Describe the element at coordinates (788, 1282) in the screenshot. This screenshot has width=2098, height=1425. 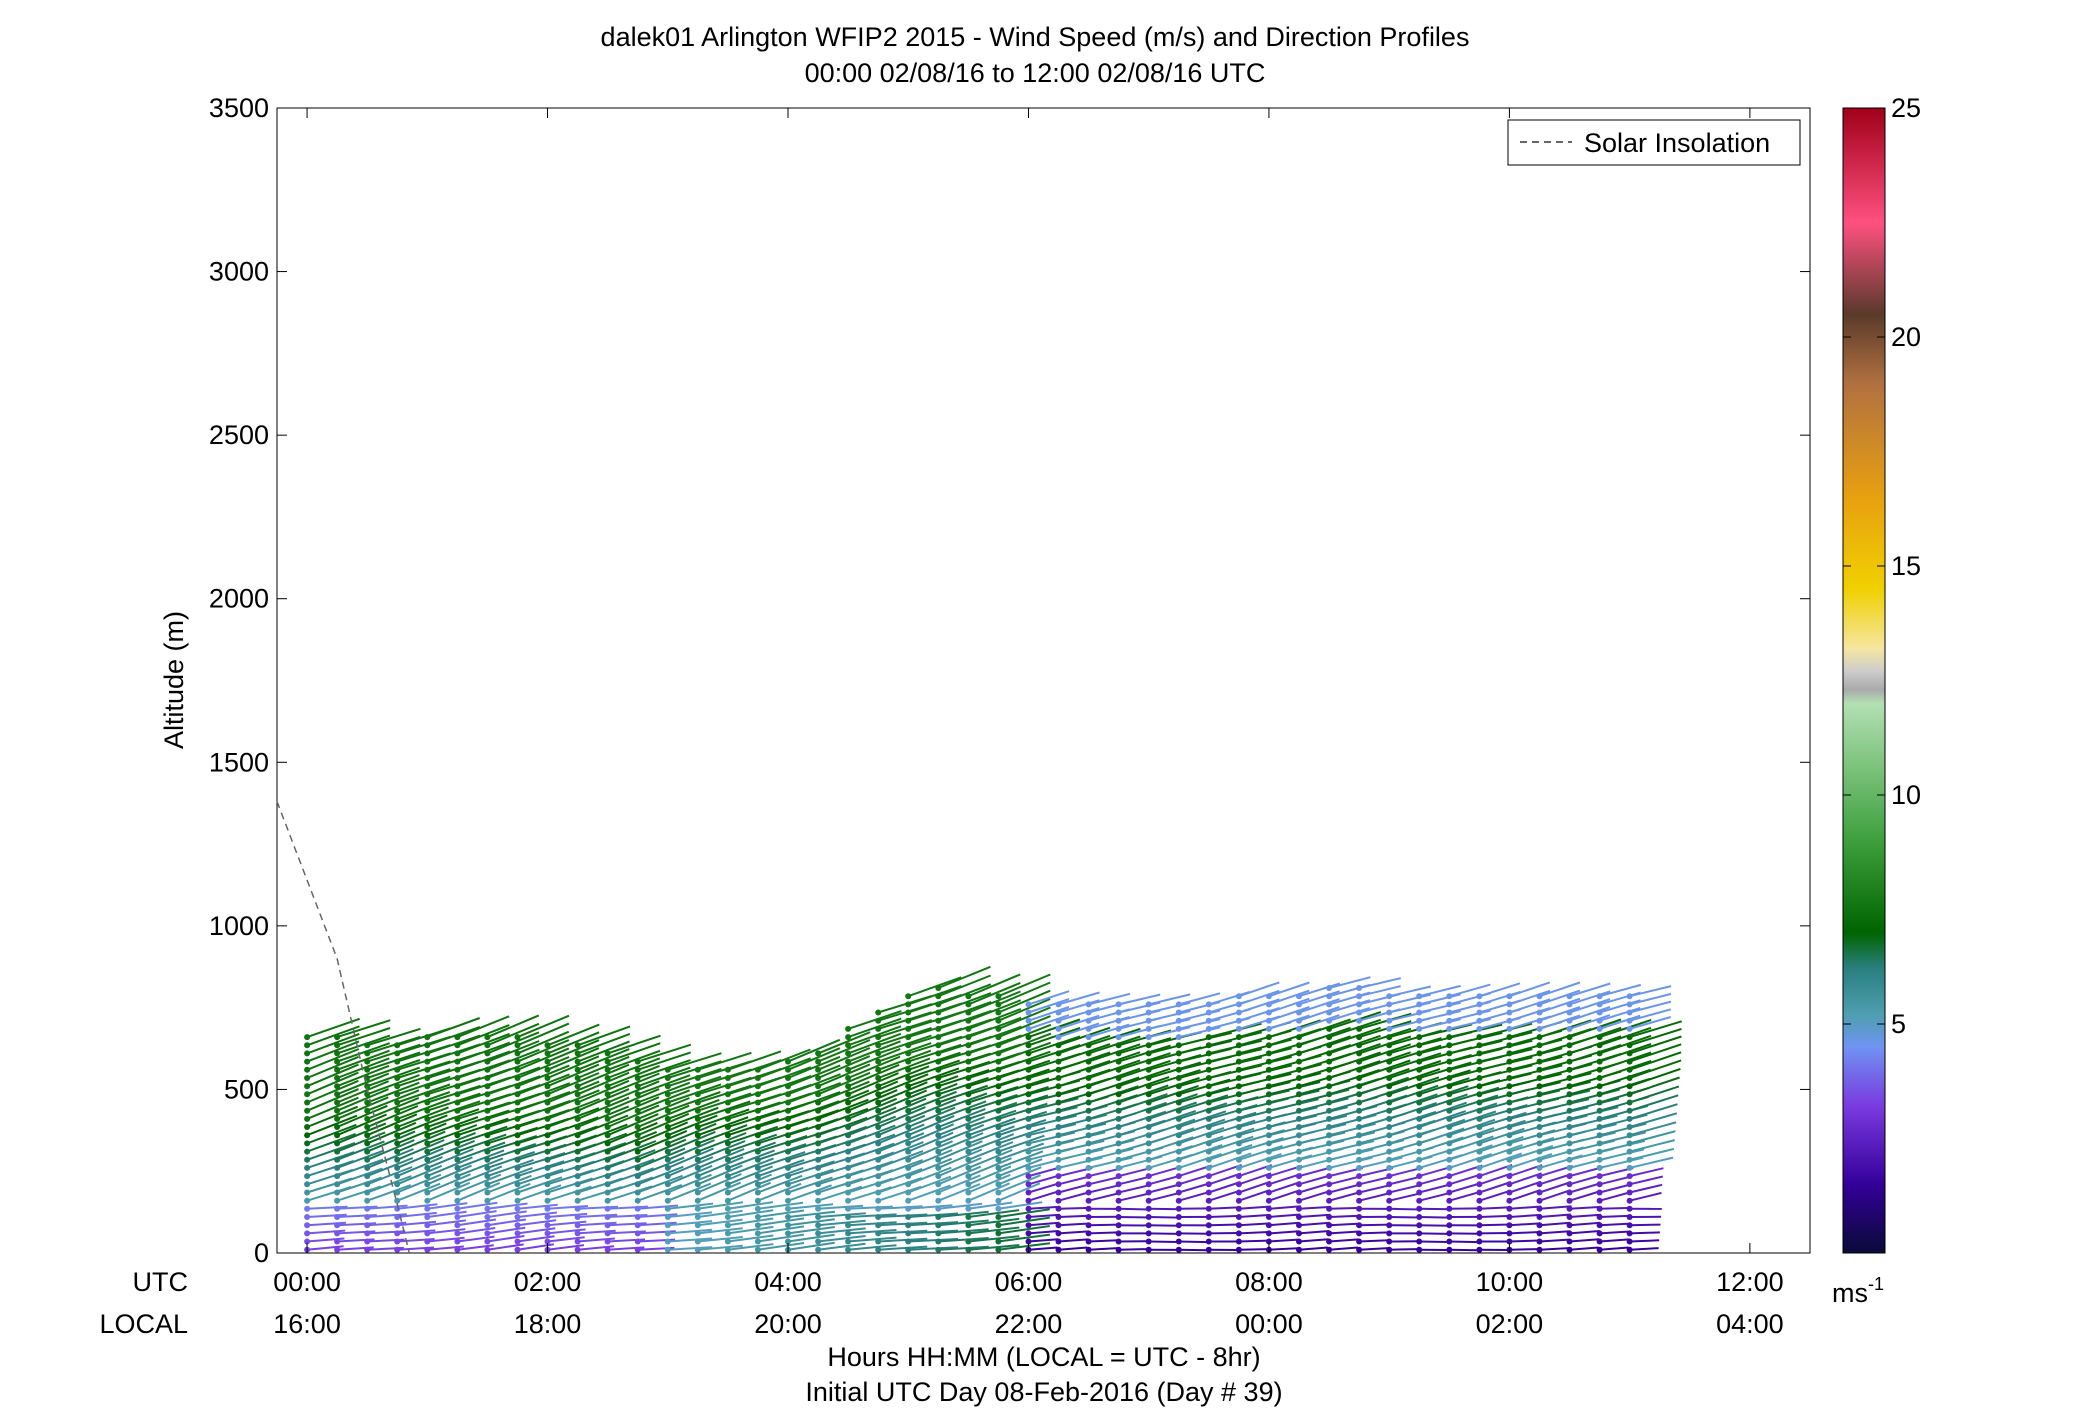
I see `x-tick-label-utc: 04:00` at that location.